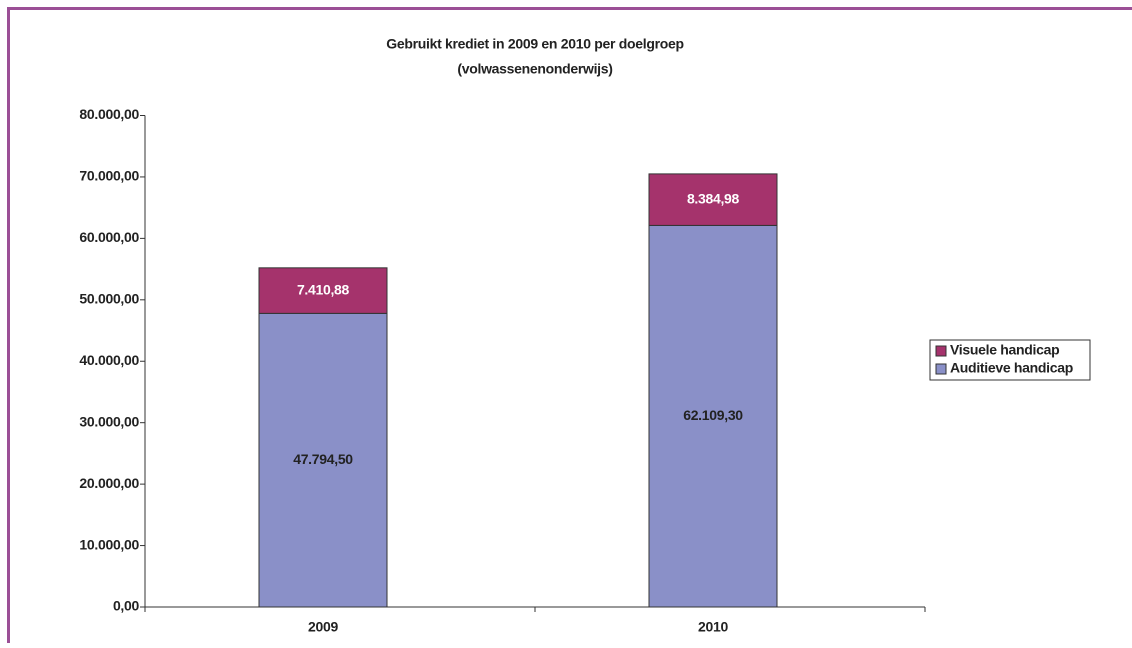 This screenshot has width=1132, height=648. What do you see at coordinates (534, 69) in the screenshot?
I see `chart-subtitle: (volwassenenonderwijs)` at bounding box center [534, 69].